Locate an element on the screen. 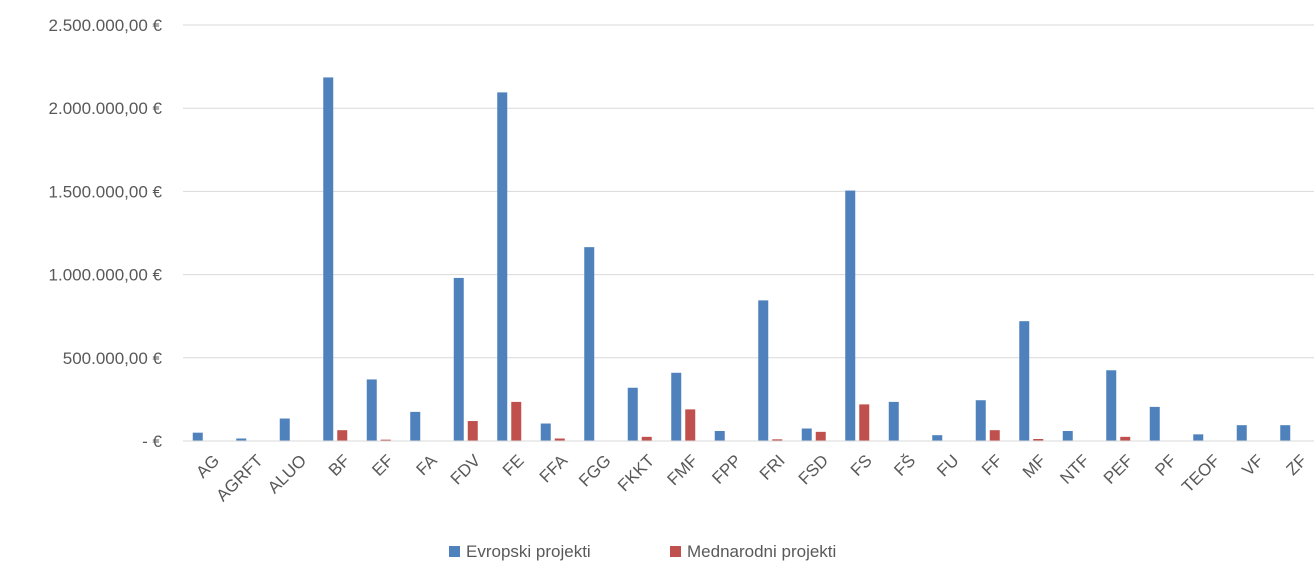 The image size is (1314, 574). bar-evropski-aluo is located at coordinates (284, 429).